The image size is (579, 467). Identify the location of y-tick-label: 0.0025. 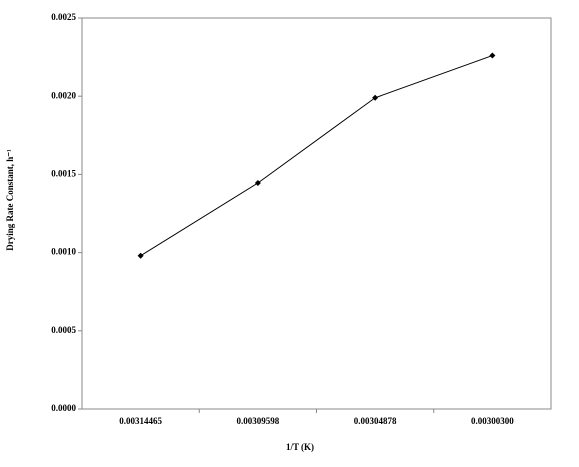
(63, 17).